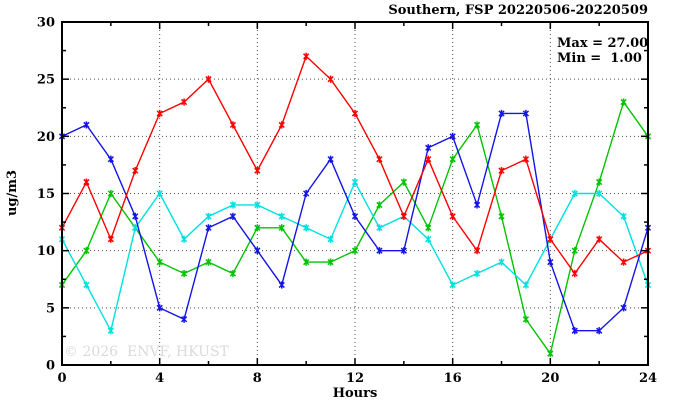  Describe the element at coordinates (12, 193) in the screenshot. I see `y-axis-label: ug/m3` at that location.